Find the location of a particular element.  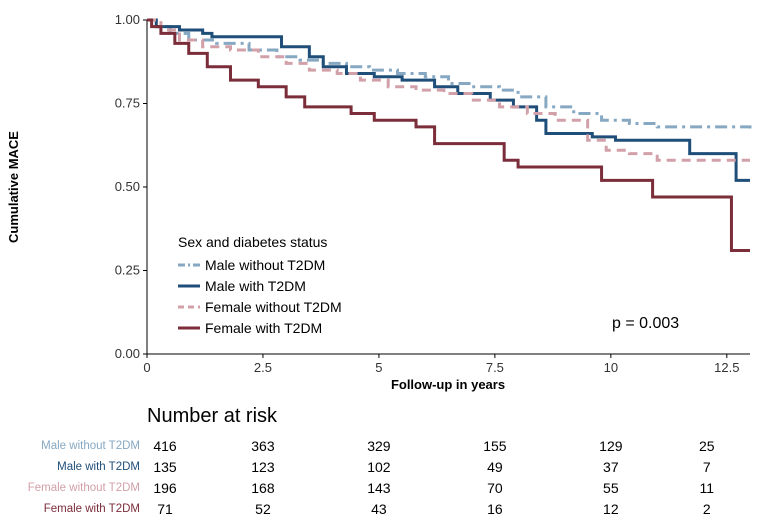

x-tick-label: 0 is located at coordinates (146, 367).